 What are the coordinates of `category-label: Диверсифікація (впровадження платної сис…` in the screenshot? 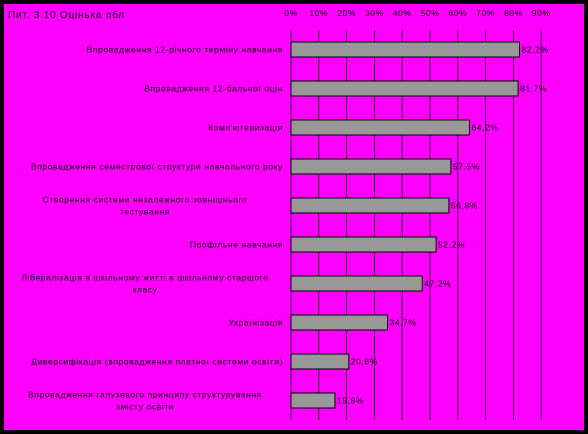 It's located at (157, 362).